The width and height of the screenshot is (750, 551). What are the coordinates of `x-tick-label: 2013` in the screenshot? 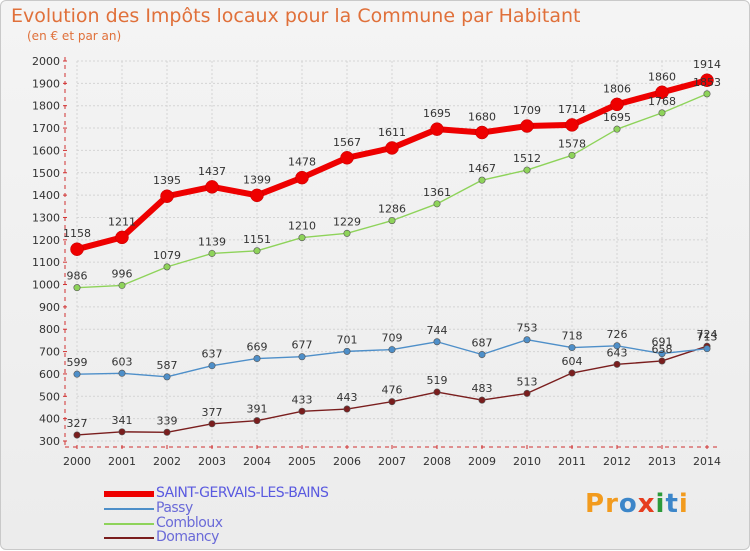 It's located at (662, 461).